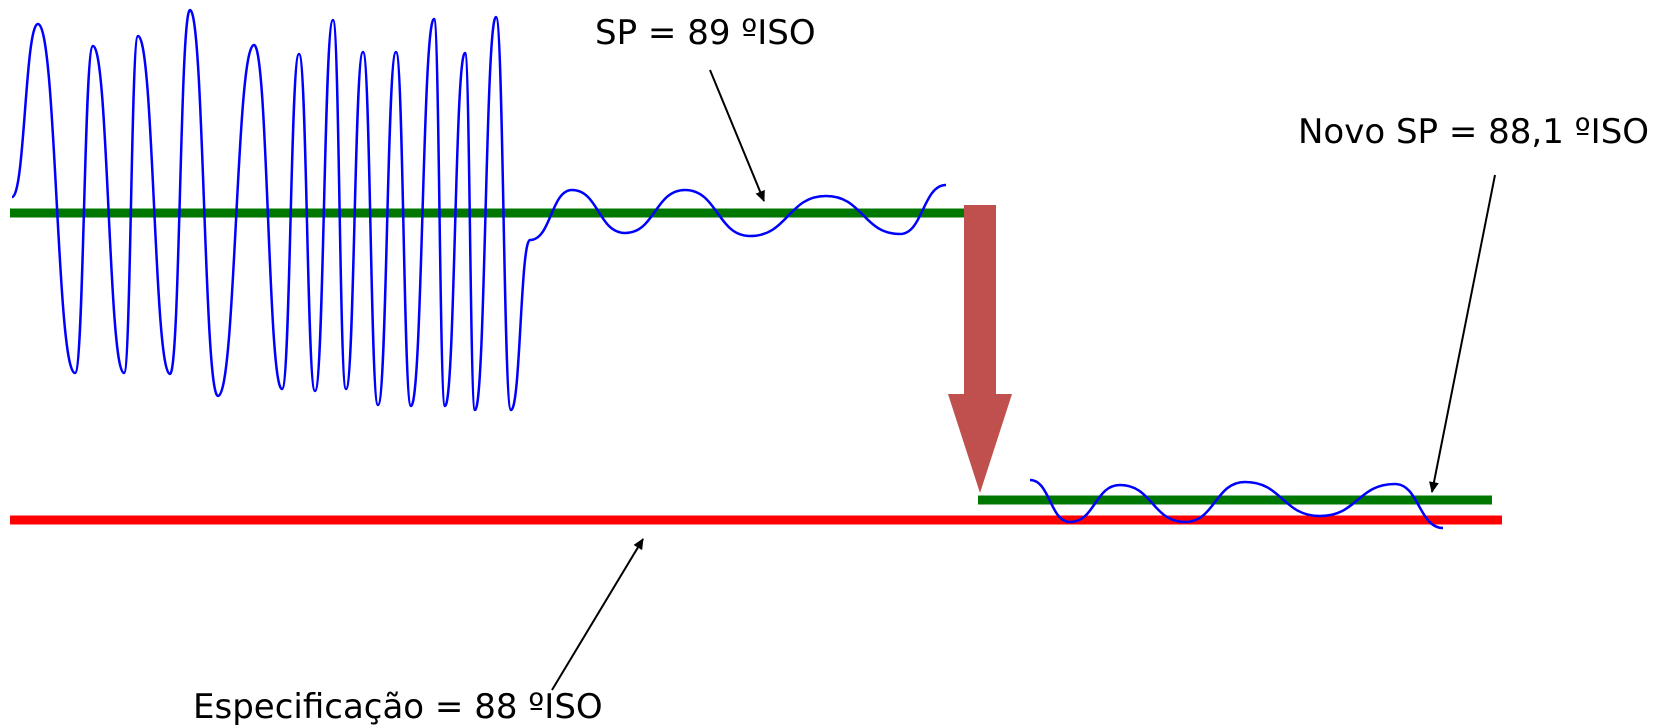 The width and height of the screenshot is (1666, 727). What do you see at coordinates (1236, 504) in the screenshot?
I see `process-signal-new-sp` at bounding box center [1236, 504].